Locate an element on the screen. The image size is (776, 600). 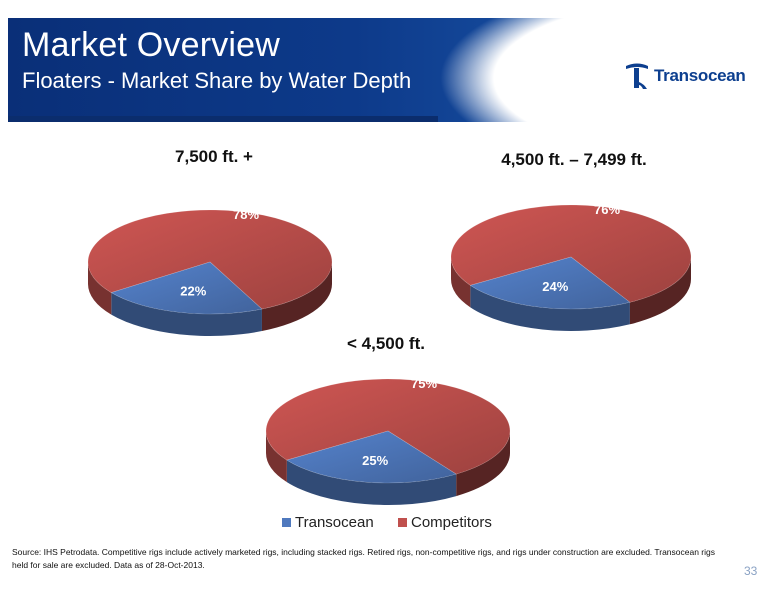
transocean-pct-label-2: 24% is located at coordinates (555, 286).